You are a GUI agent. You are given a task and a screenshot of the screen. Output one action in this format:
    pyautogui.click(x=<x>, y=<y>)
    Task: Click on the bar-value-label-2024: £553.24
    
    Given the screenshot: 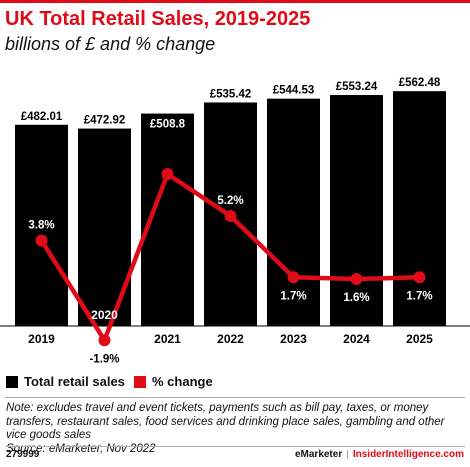 What is the action you would take?
    pyautogui.click(x=357, y=87)
    